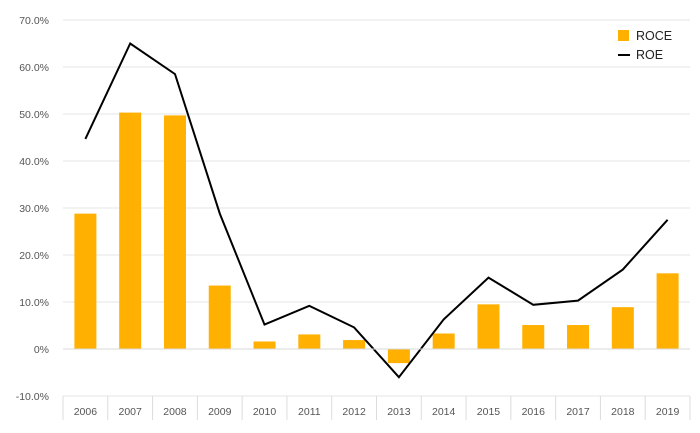 This screenshot has width=700, height=433. I want to click on x-tick-label: 2013, so click(399, 412).